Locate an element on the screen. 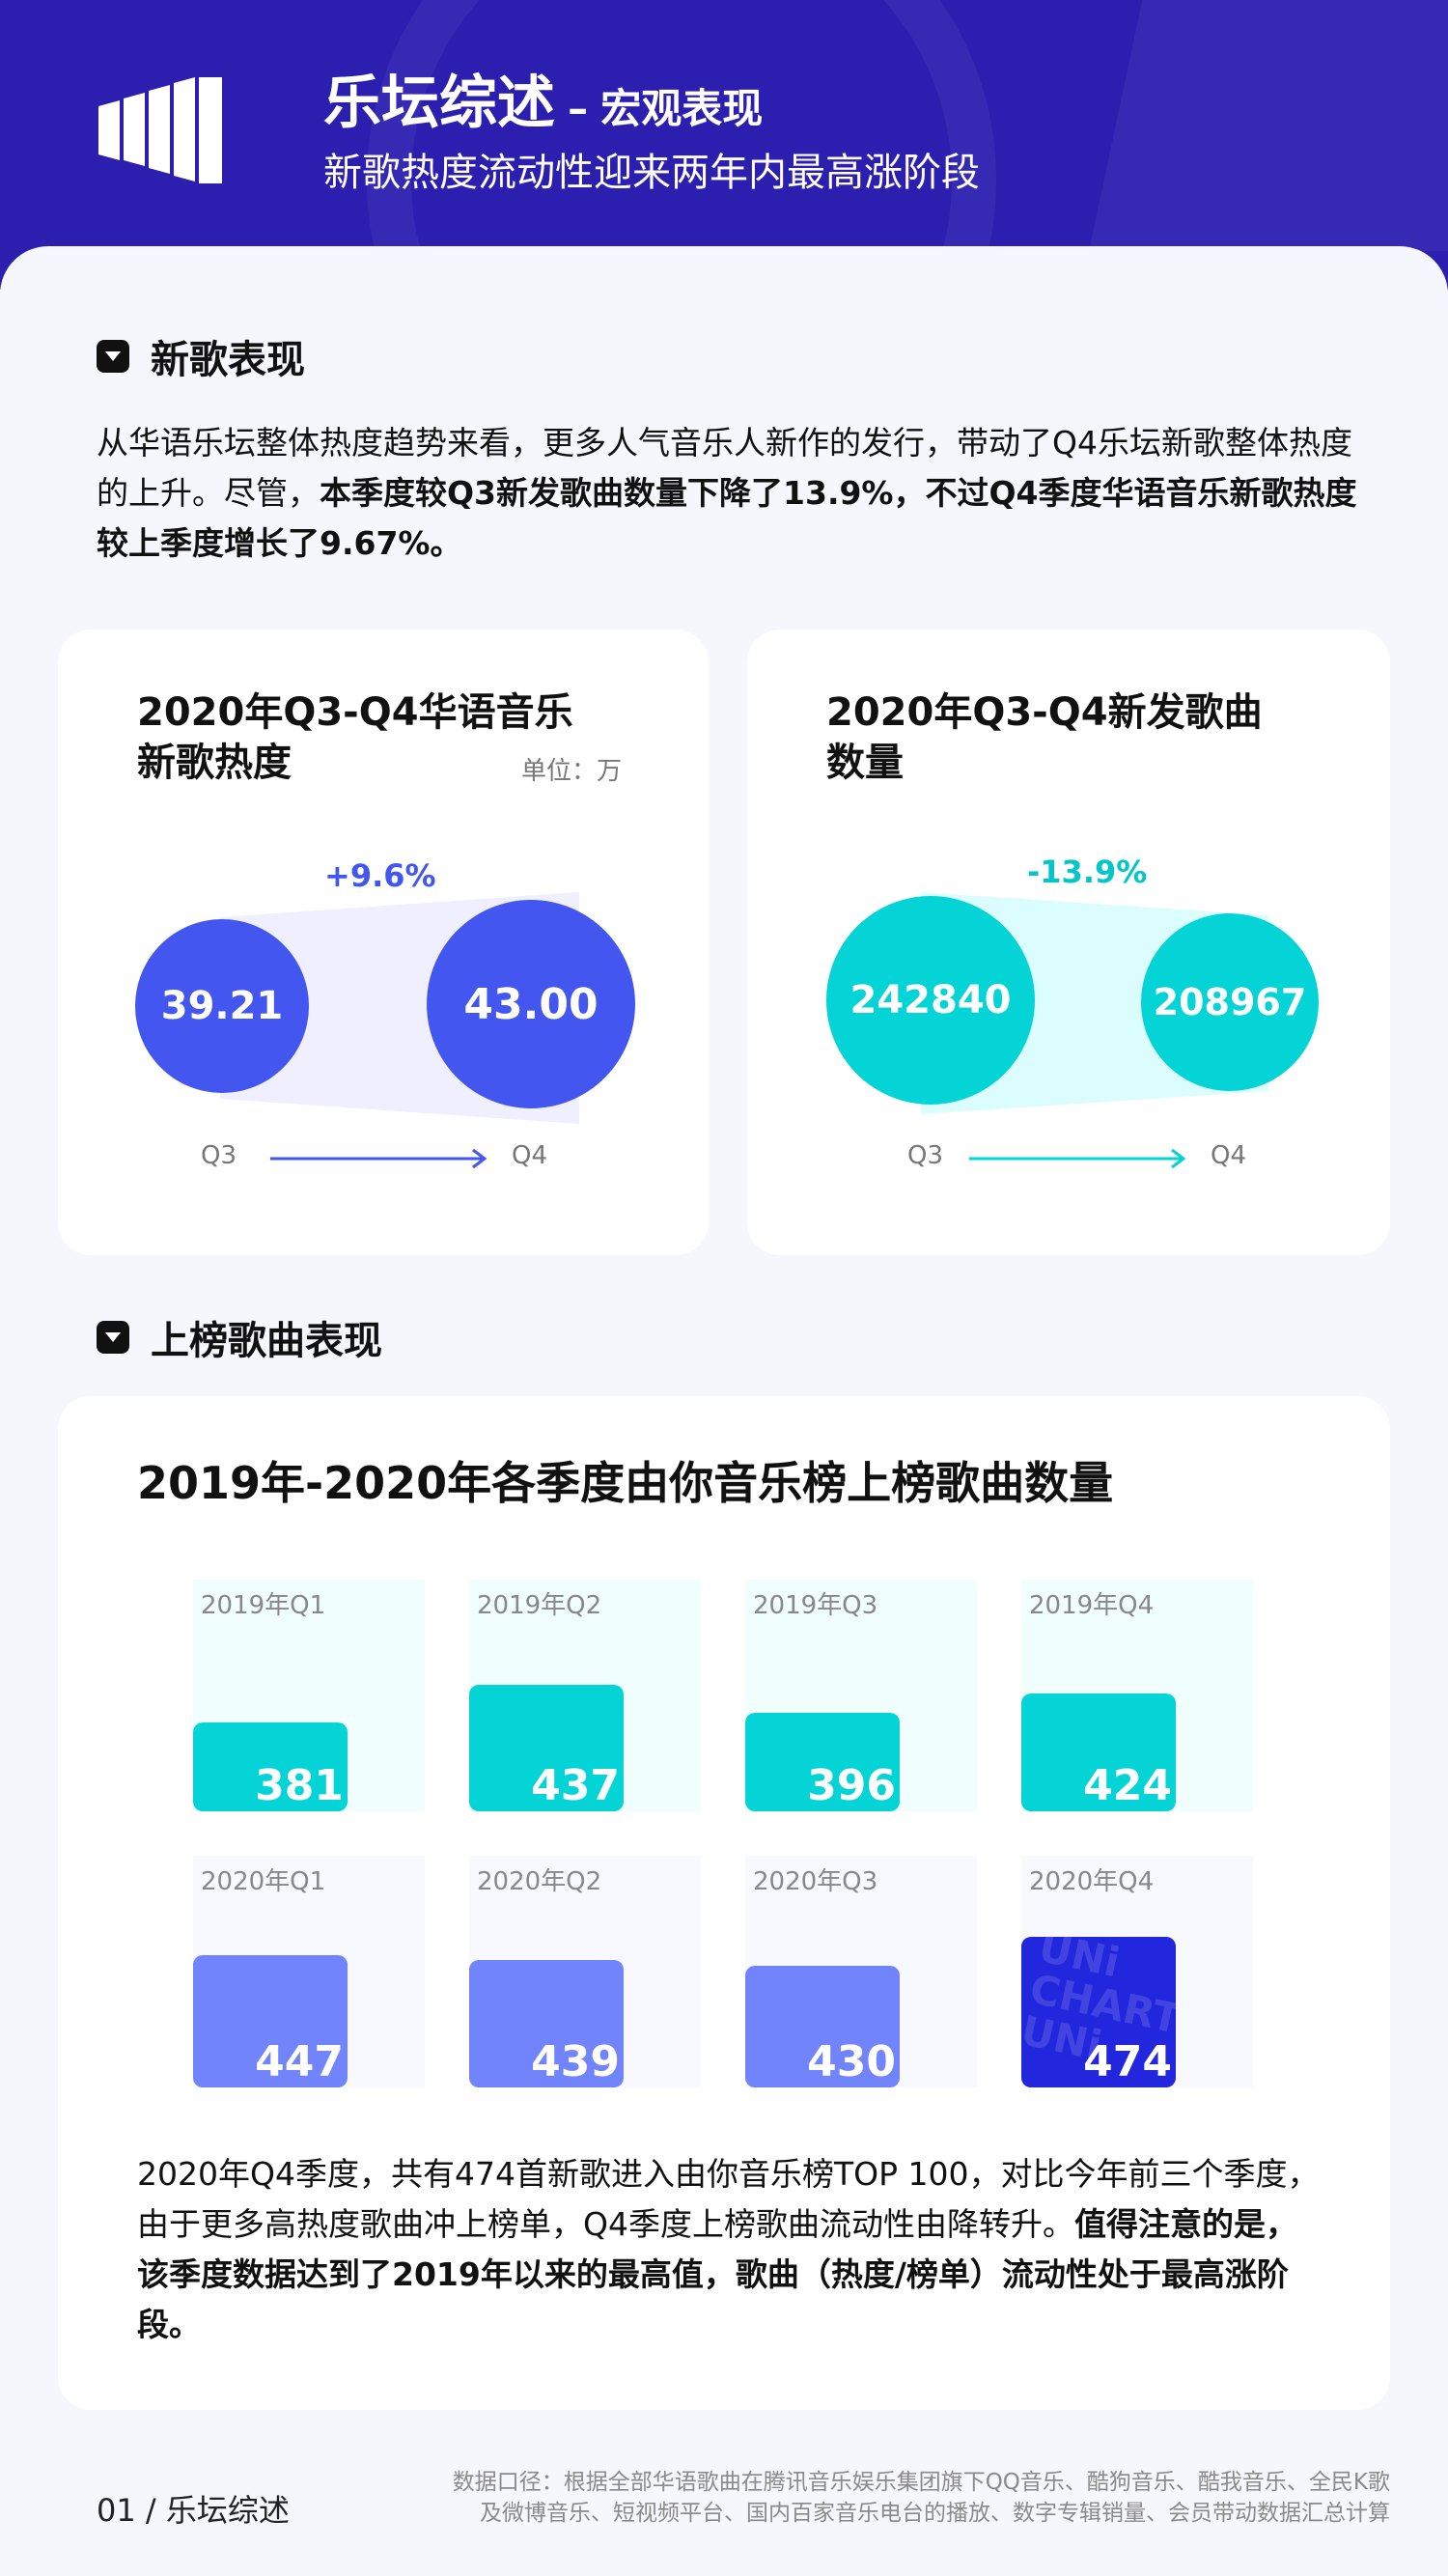 Image resolution: width=1448 pixels, height=2576 pixels. new-release-count-title-line1: 2020年Q3-Q4新发歌曲 is located at coordinates (1045, 713).